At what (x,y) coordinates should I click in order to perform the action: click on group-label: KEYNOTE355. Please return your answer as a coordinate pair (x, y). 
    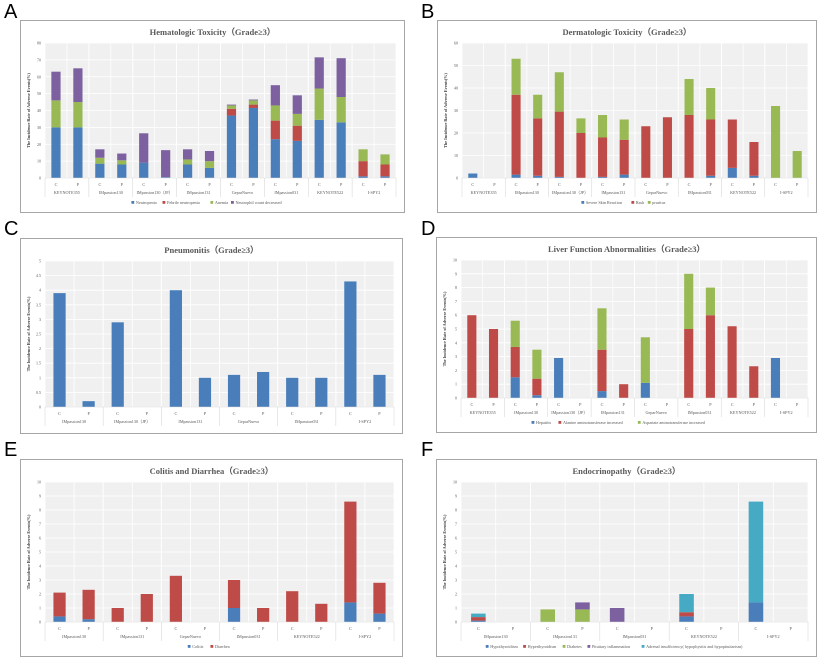
    Looking at the image, I should click on (483, 412).